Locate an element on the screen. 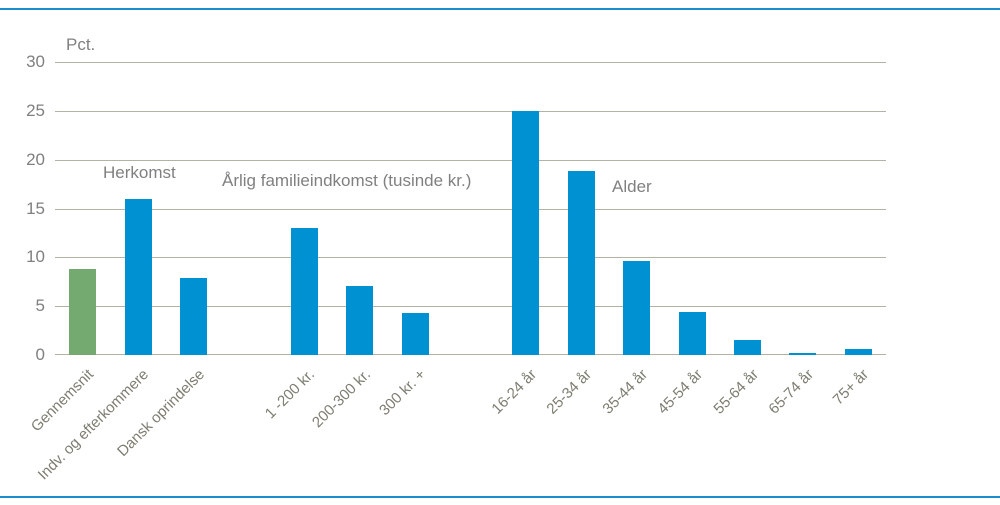 This screenshot has width=1000, height=505. bar-25-34-år is located at coordinates (581, 263).